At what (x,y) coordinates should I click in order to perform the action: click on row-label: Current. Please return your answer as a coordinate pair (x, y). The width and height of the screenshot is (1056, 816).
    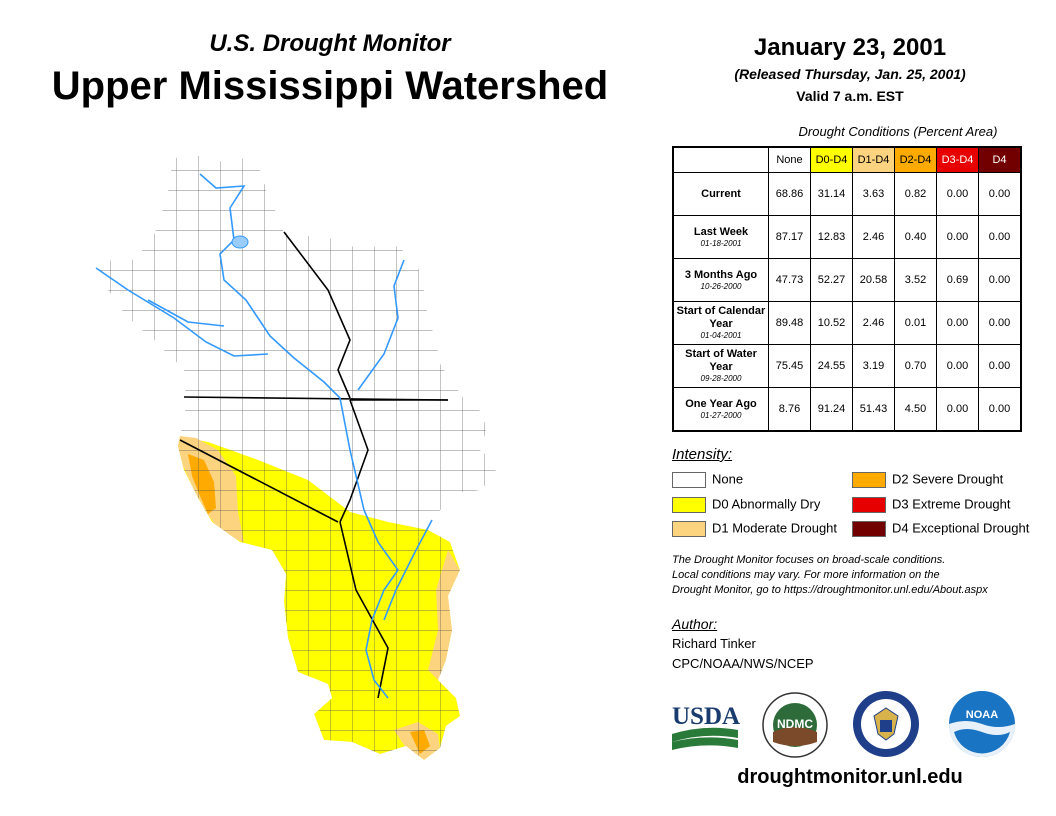
    Looking at the image, I should click on (720, 194).